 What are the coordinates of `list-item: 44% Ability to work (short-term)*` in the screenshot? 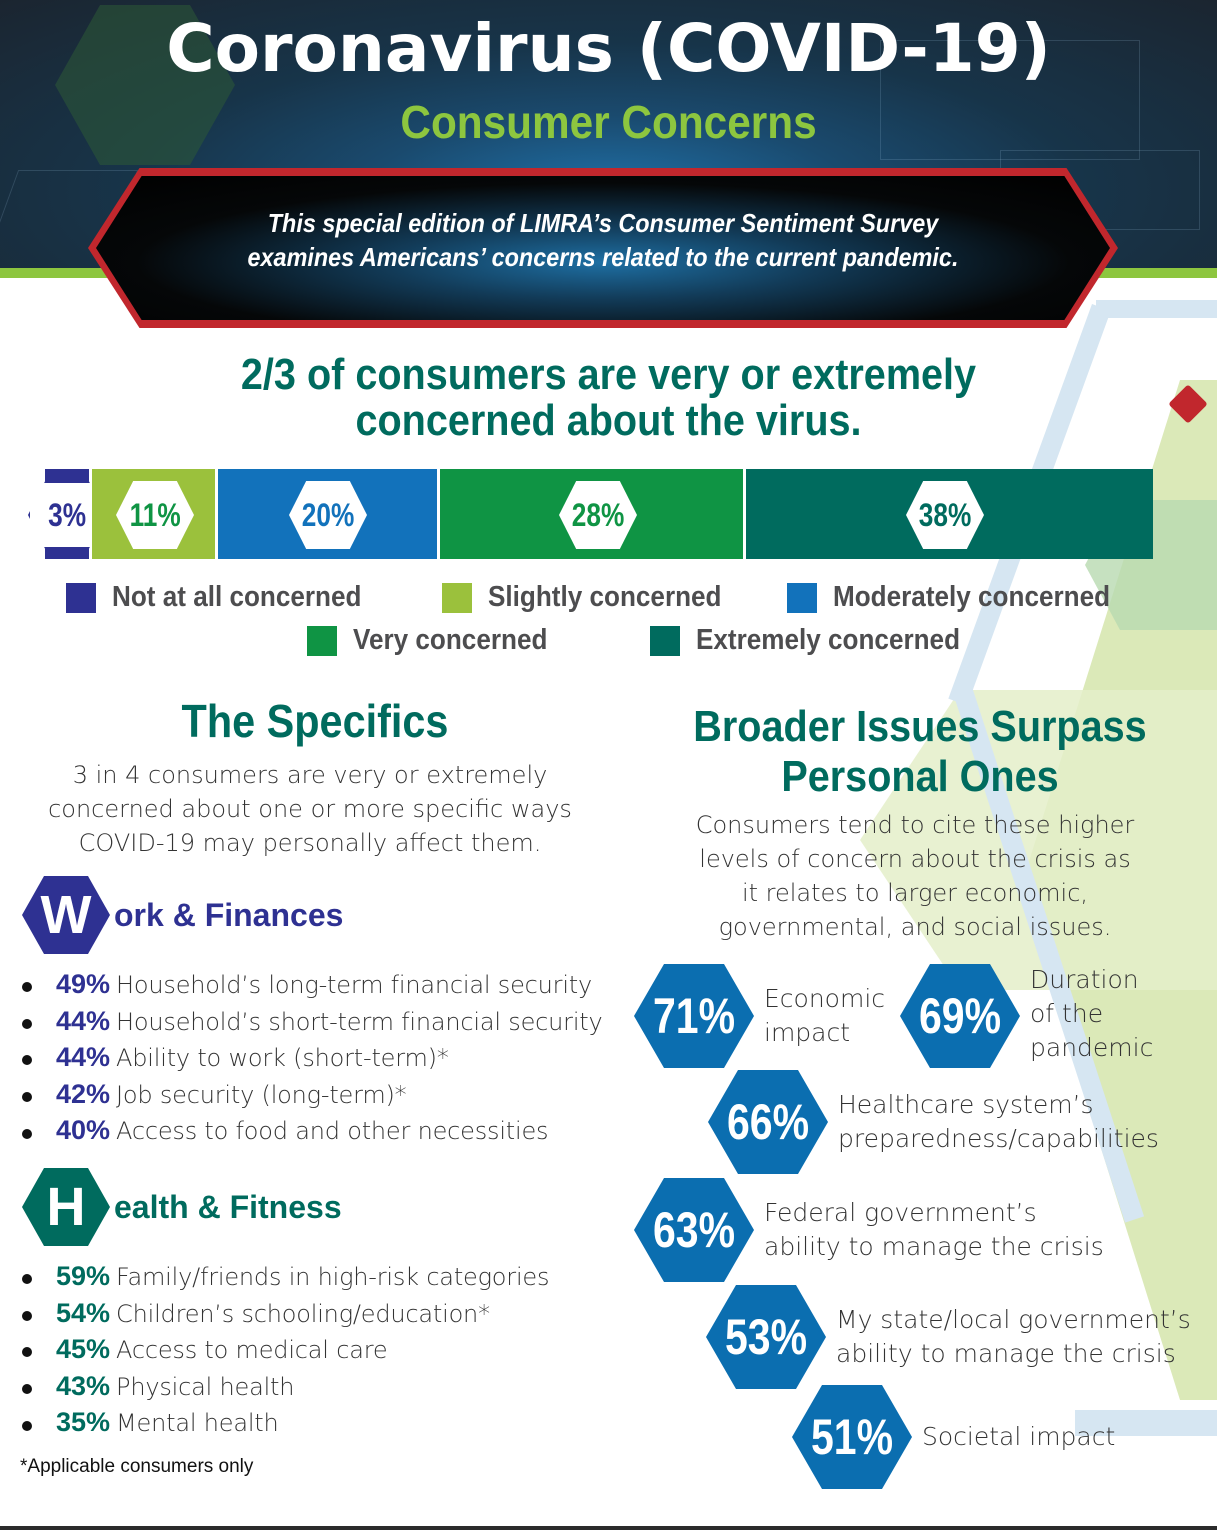 It's located at (312, 1060).